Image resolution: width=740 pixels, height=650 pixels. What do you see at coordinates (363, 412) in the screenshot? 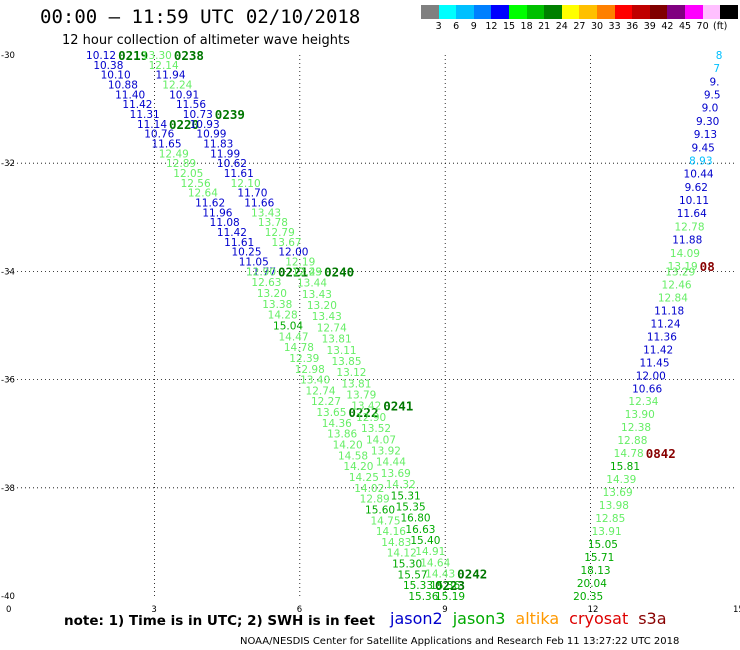
I see `pass-time-label: 0222` at bounding box center [363, 412].